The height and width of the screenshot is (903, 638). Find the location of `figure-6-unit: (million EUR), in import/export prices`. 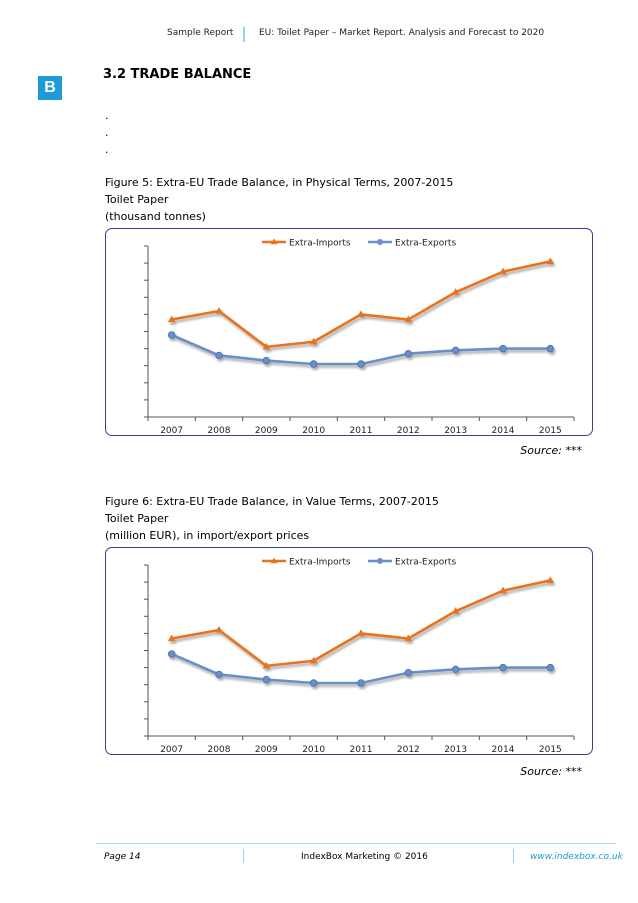

figure-6-unit: (million EUR), in import/export prices is located at coordinates (207, 535).